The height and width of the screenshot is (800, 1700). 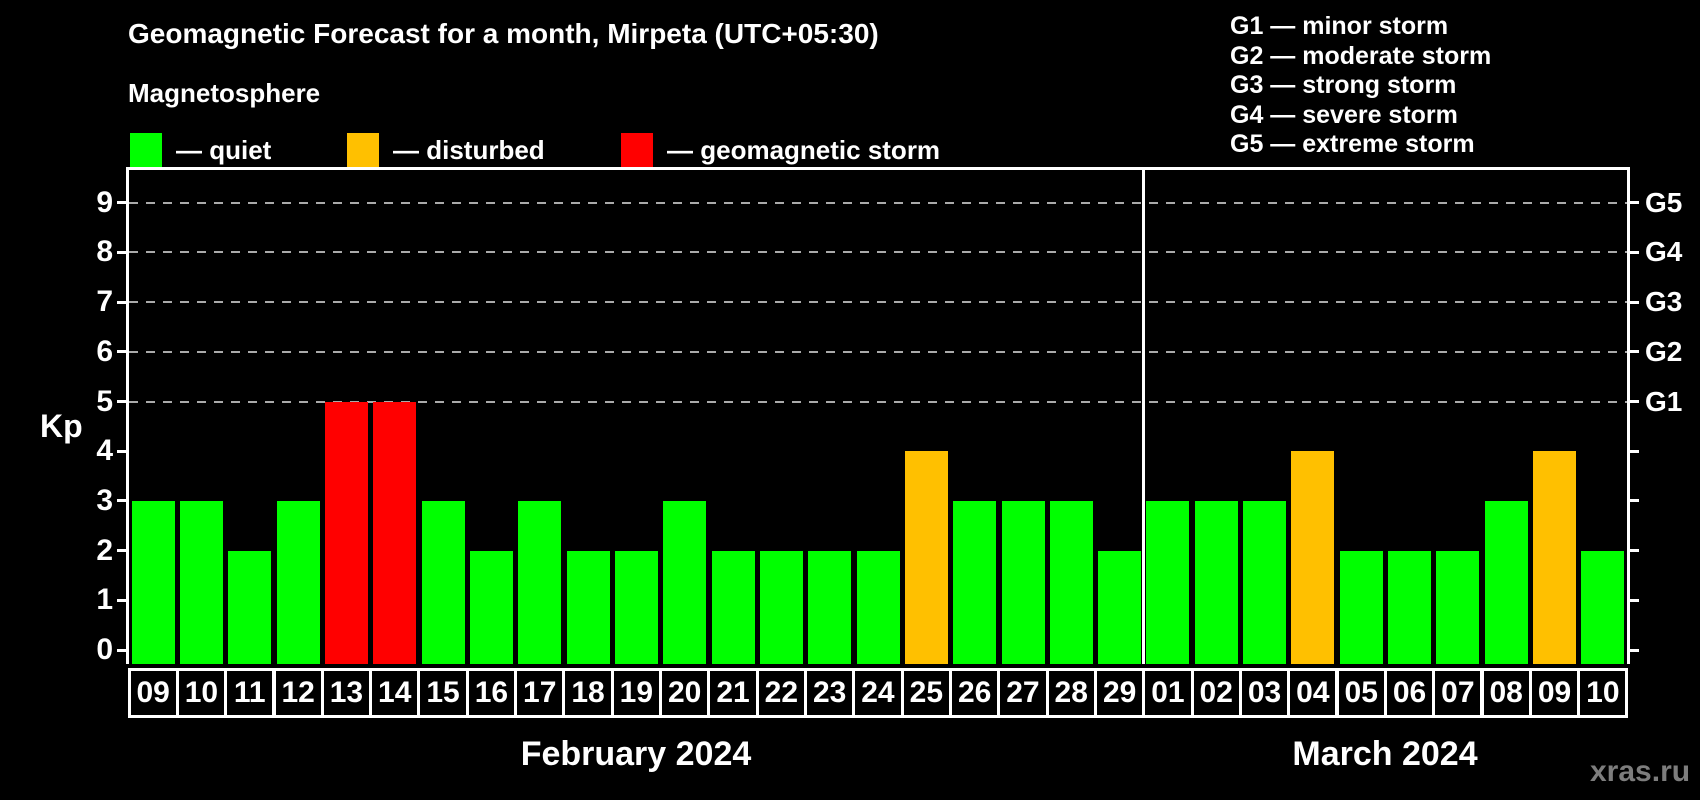 What do you see at coordinates (1313, 693) in the screenshot?
I see `day-label: 04` at bounding box center [1313, 693].